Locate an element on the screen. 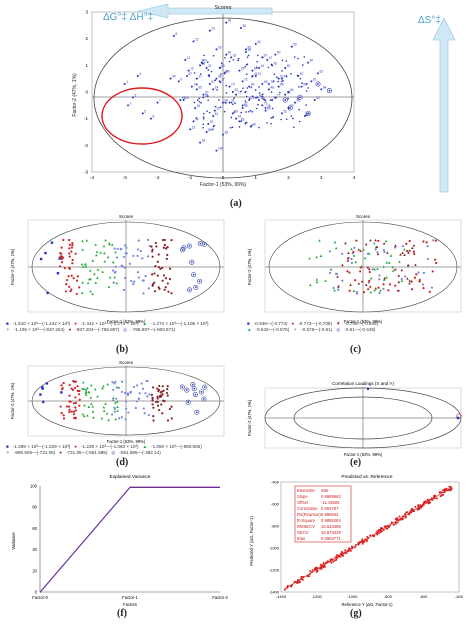 The height and width of the screenshot is (624, 474). panel-f-axes: 0 20 40 60 80 100 Factor-0 Factor-1 Factor-2 is located at coordinates (129, 542).